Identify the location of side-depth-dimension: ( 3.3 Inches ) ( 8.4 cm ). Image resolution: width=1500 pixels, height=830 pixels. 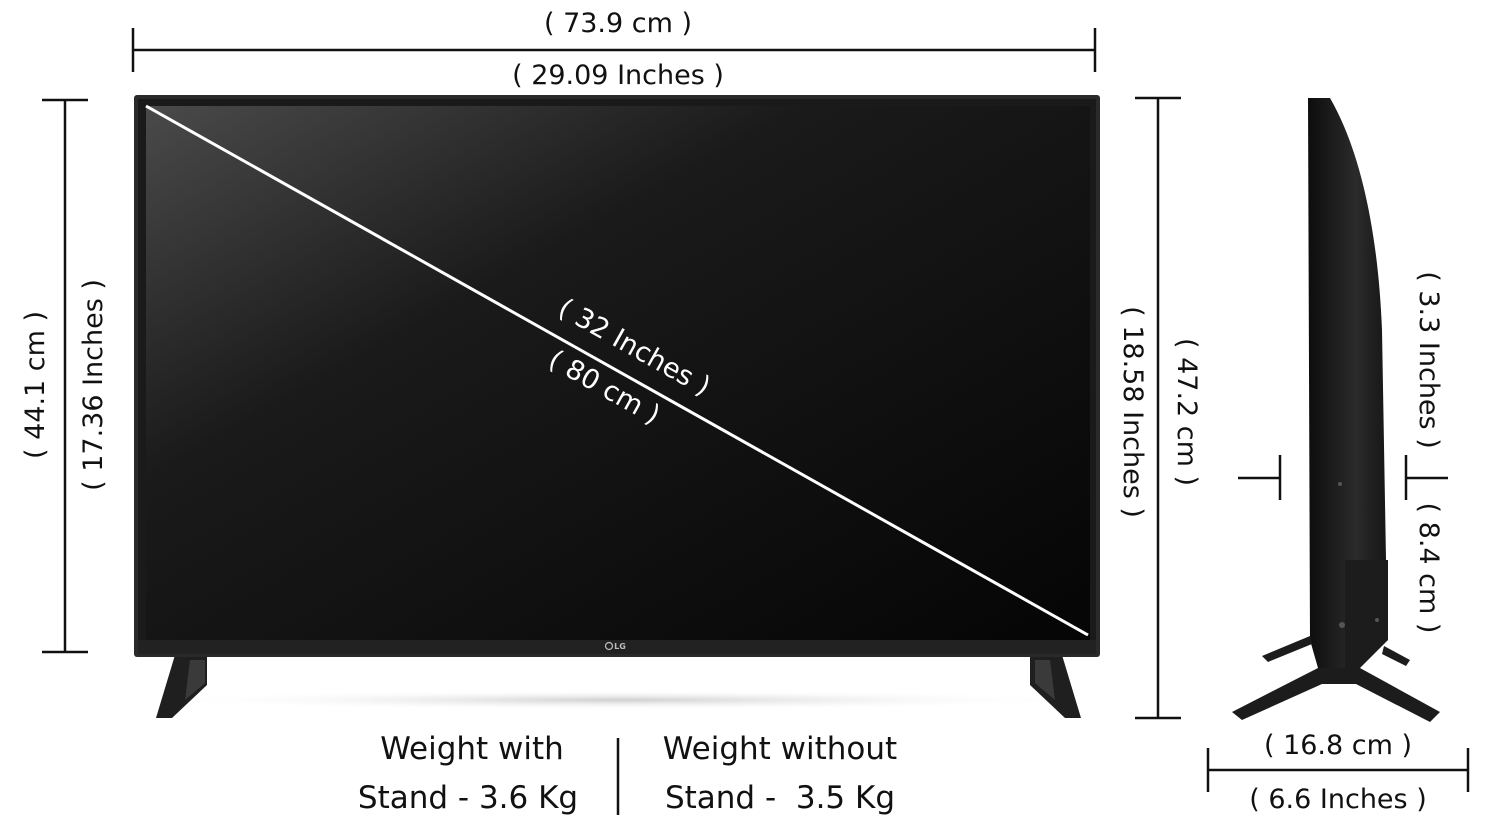
(1343, 452).